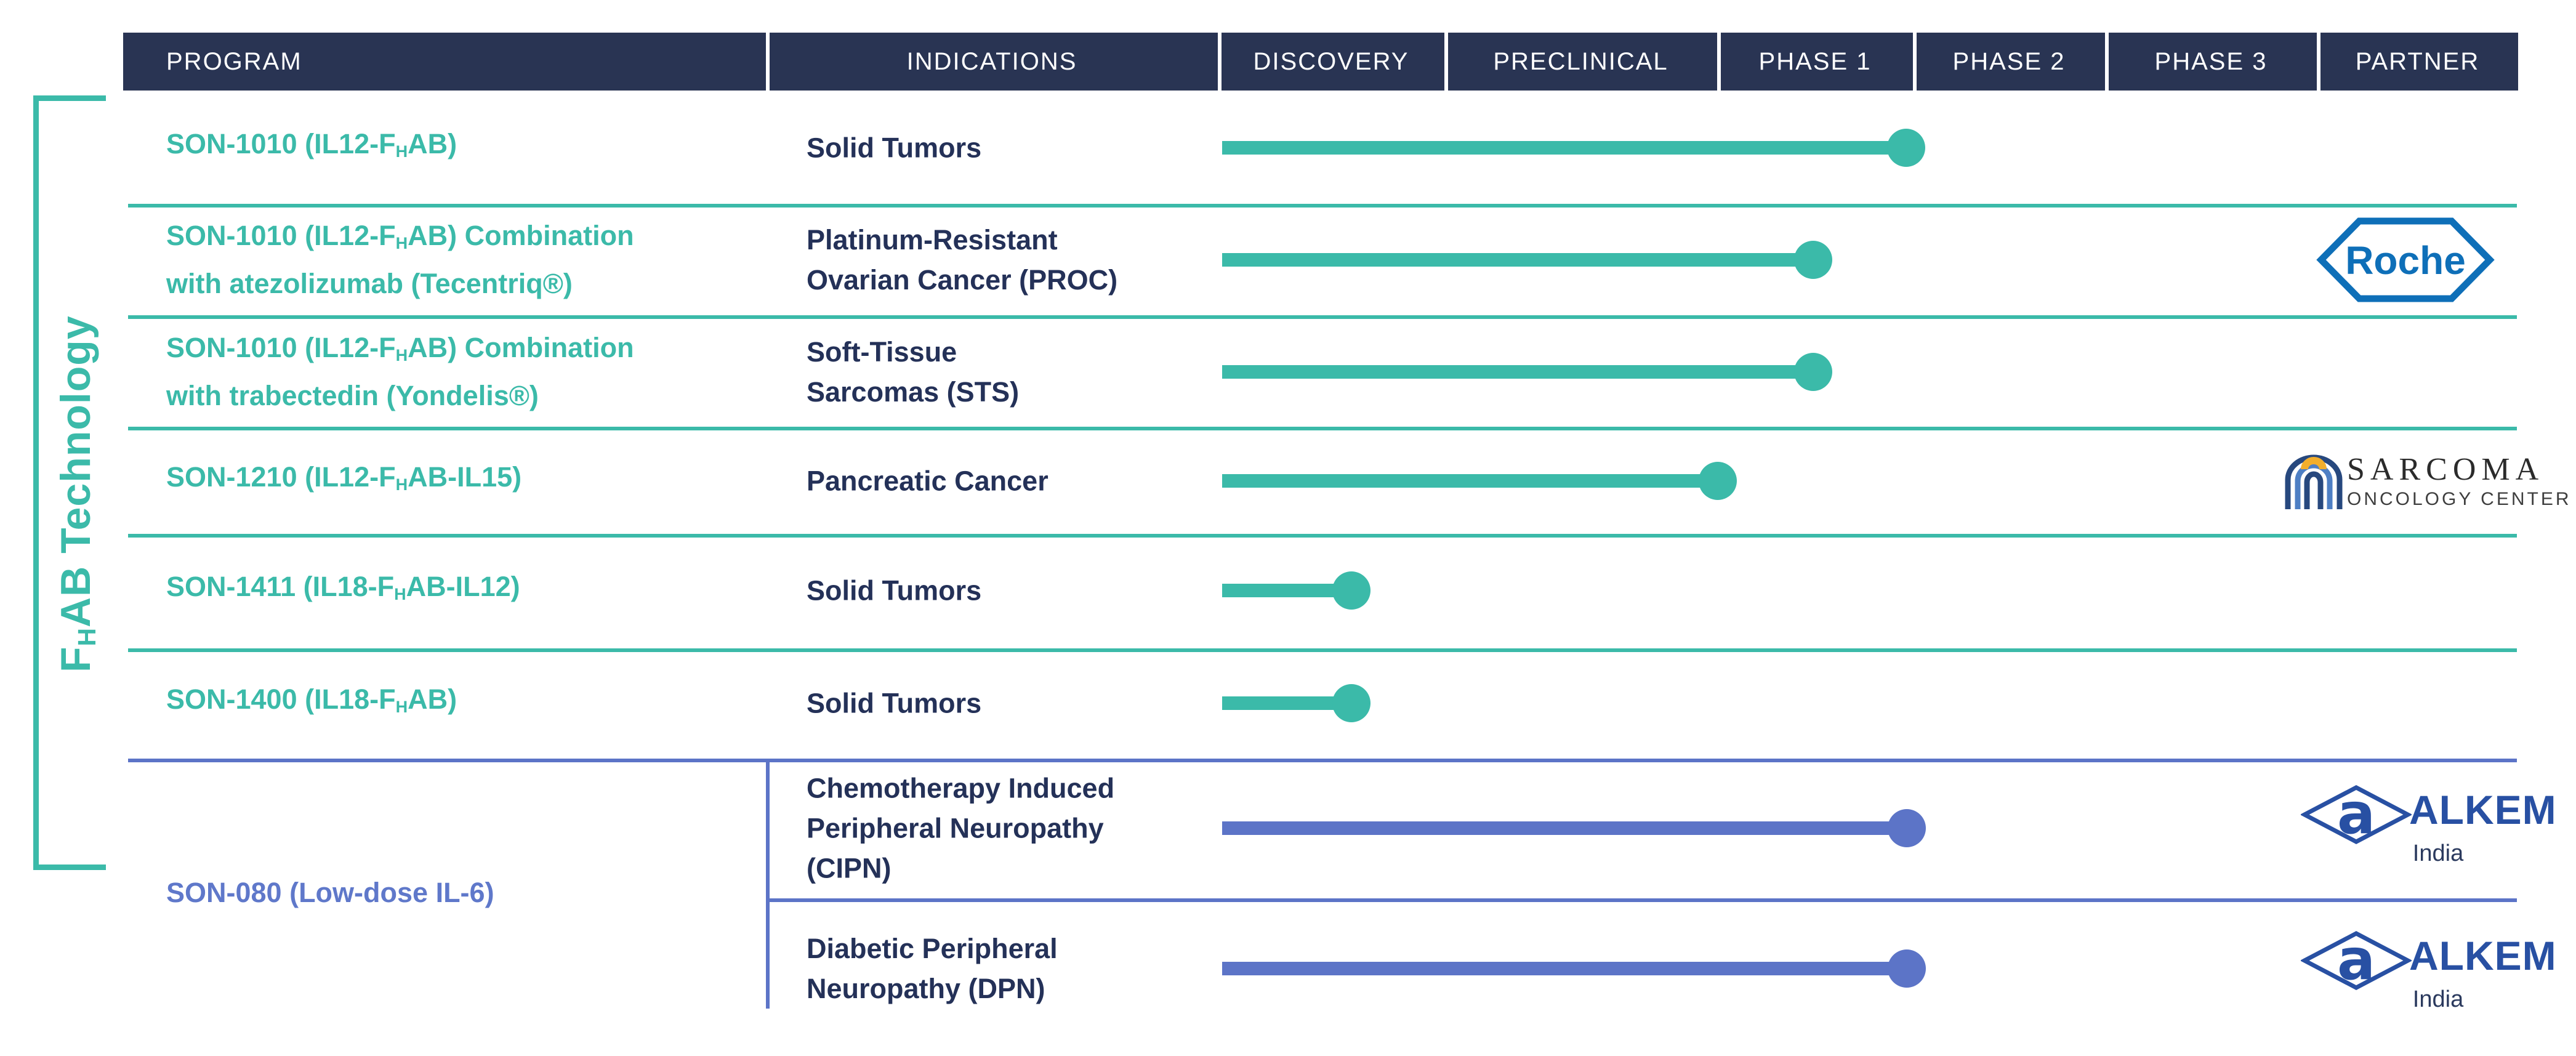 The image size is (2576, 1056). What do you see at coordinates (2417, 61) in the screenshot?
I see `header-partner: PARTNER` at bounding box center [2417, 61].